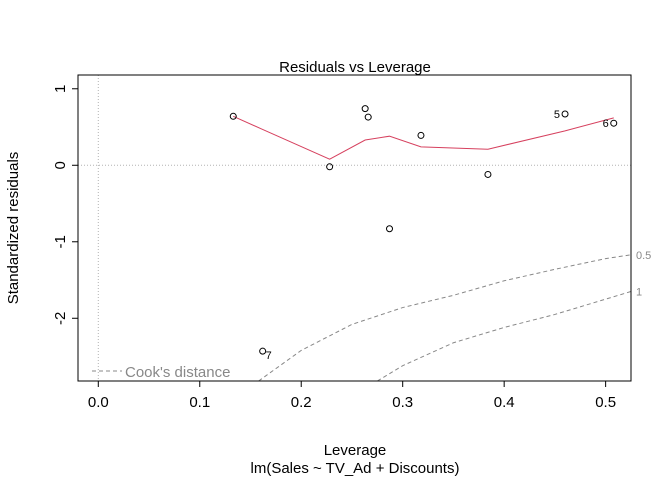 The width and height of the screenshot is (672, 480). What do you see at coordinates (177, 372) in the screenshot?
I see `legend-label: Cook's distance` at bounding box center [177, 372].